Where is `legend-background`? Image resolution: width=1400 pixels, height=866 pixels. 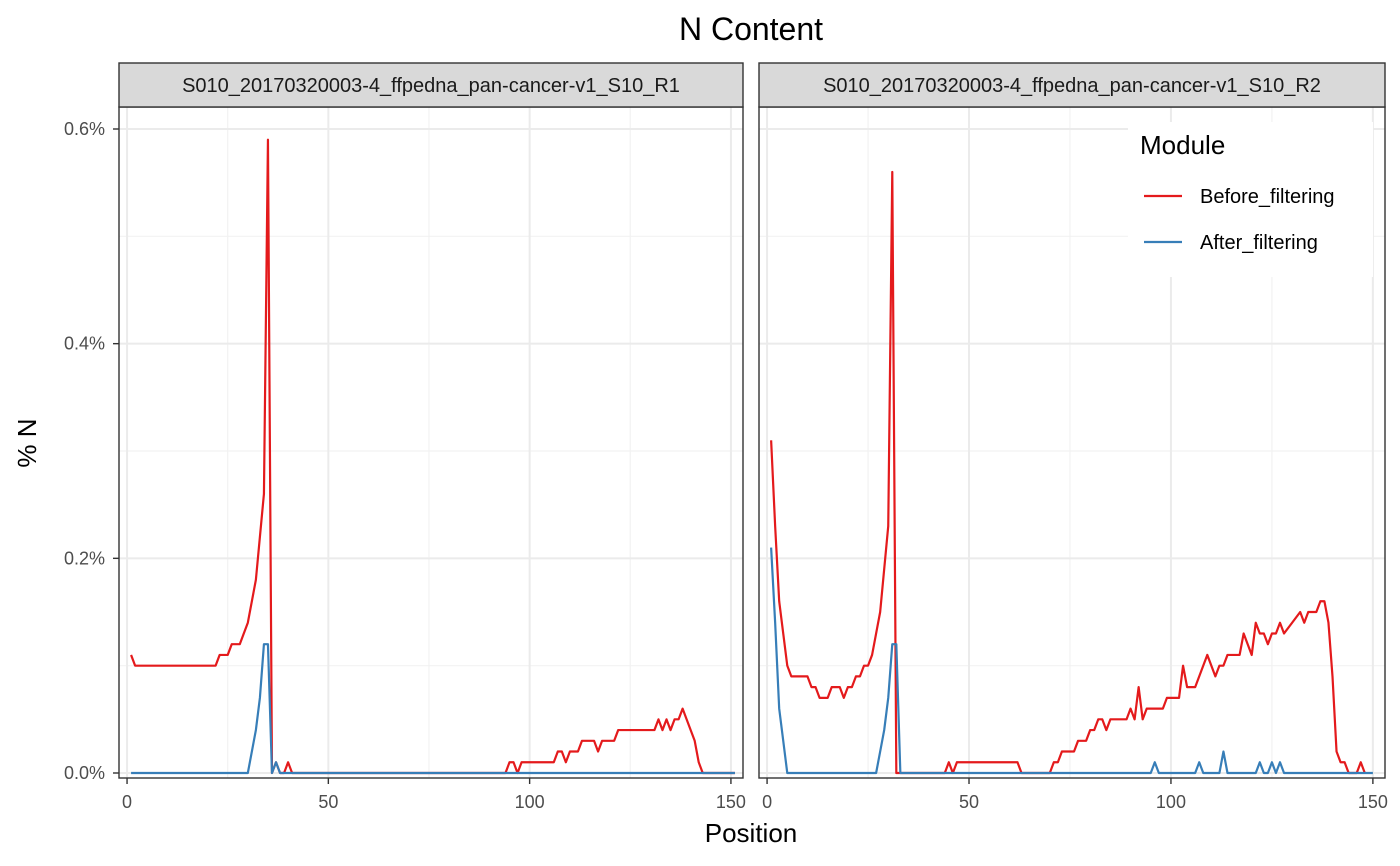
legend-background is located at coordinates (1250, 199).